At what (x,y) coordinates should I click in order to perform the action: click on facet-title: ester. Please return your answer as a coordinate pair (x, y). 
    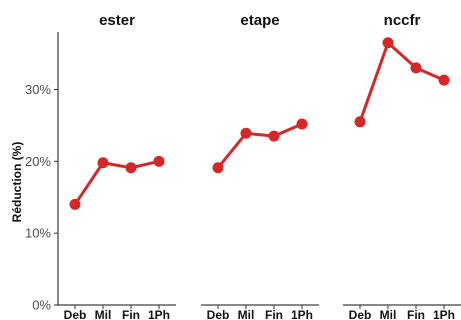
    Looking at the image, I should click on (117, 20).